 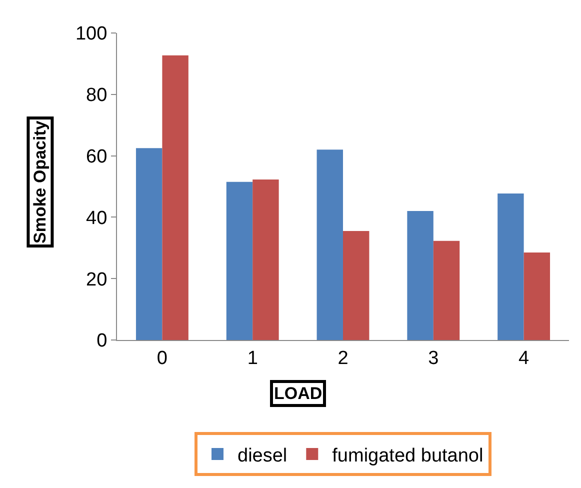 I want to click on legend-label: fumigated butanol, so click(x=408, y=455).